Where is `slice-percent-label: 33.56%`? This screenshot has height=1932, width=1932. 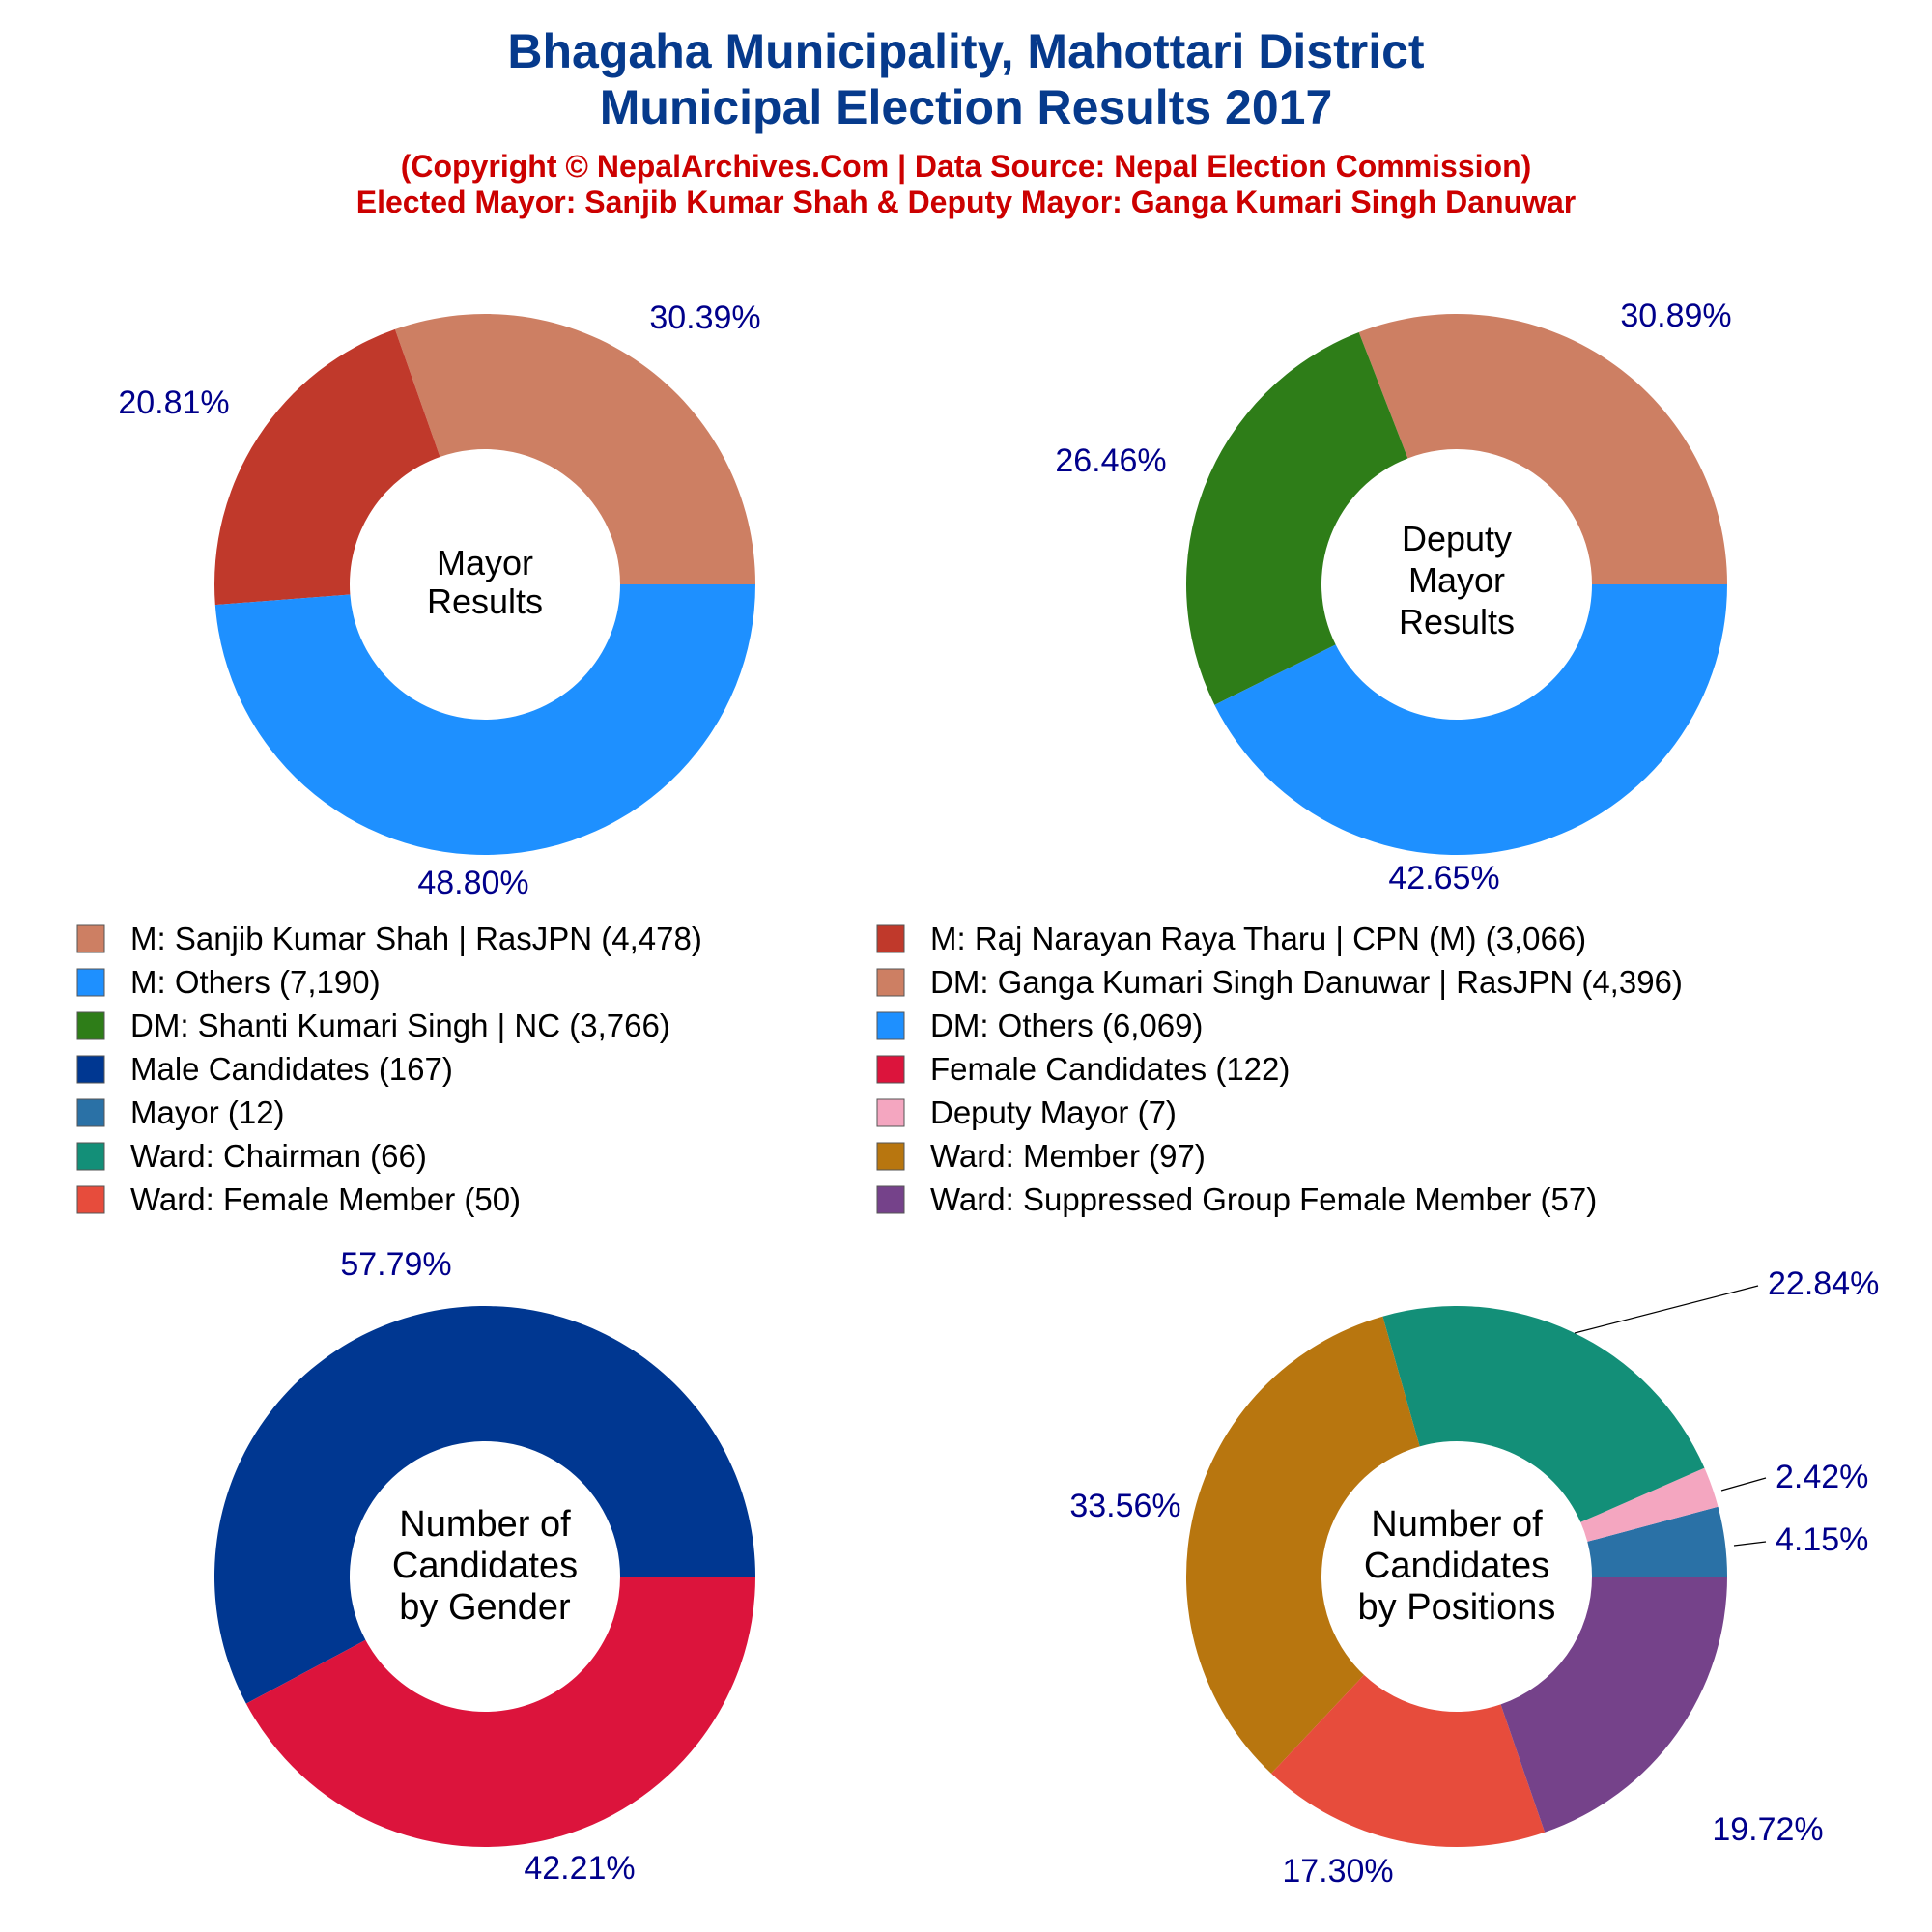 slice-percent-label: 33.56% is located at coordinates (1124, 1506).